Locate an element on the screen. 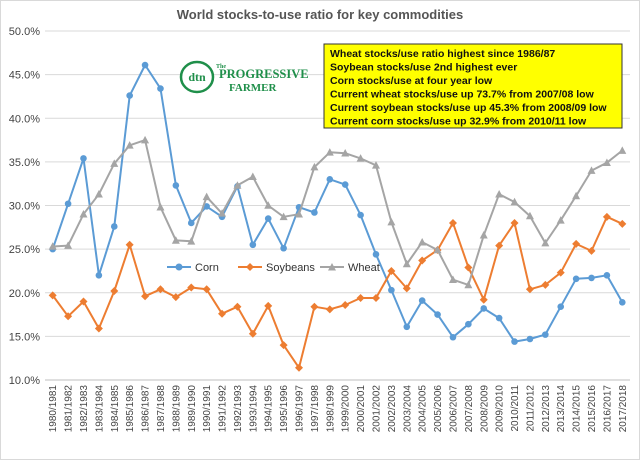  x-tick-label: 2016/2017 is located at coordinates (607, 409).